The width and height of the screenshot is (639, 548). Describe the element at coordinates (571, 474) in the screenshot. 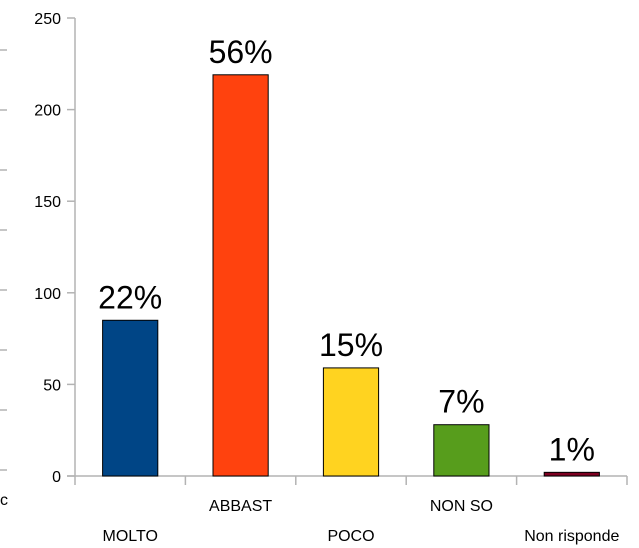

I see `bar-non-risponde` at that location.